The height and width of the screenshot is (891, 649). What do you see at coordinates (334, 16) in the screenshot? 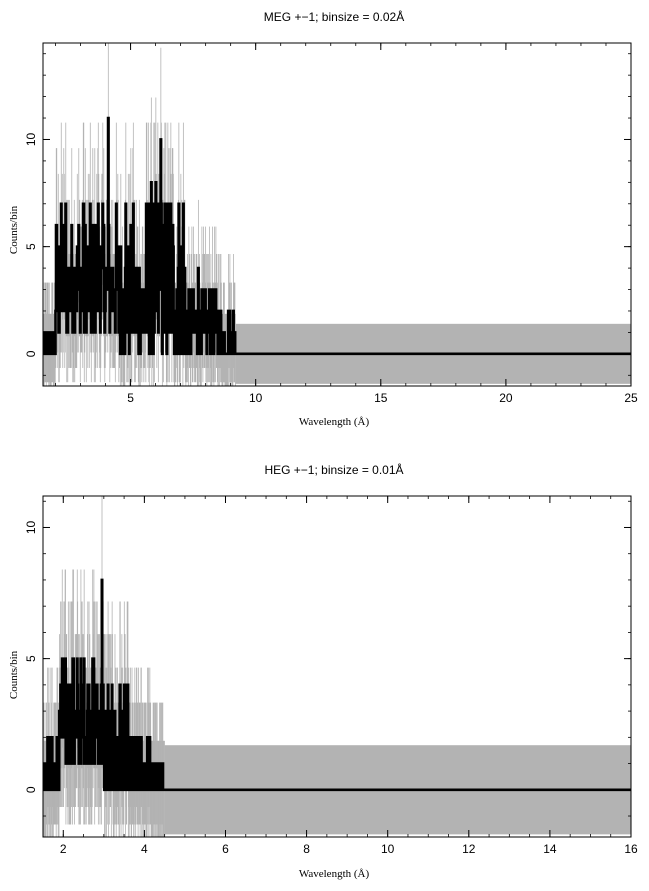
I see `panel-title: MEG +−1; binsize = 0.02Å` at bounding box center [334, 16].